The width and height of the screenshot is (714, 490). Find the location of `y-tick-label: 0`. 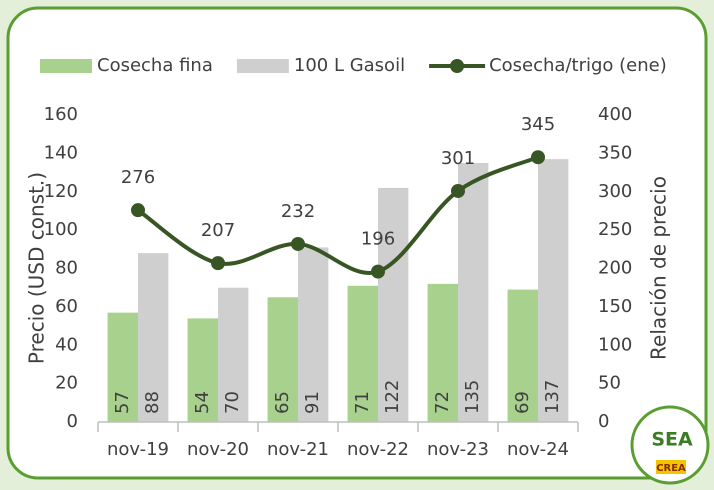

y-tick-label: 0 is located at coordinates (72, 421).